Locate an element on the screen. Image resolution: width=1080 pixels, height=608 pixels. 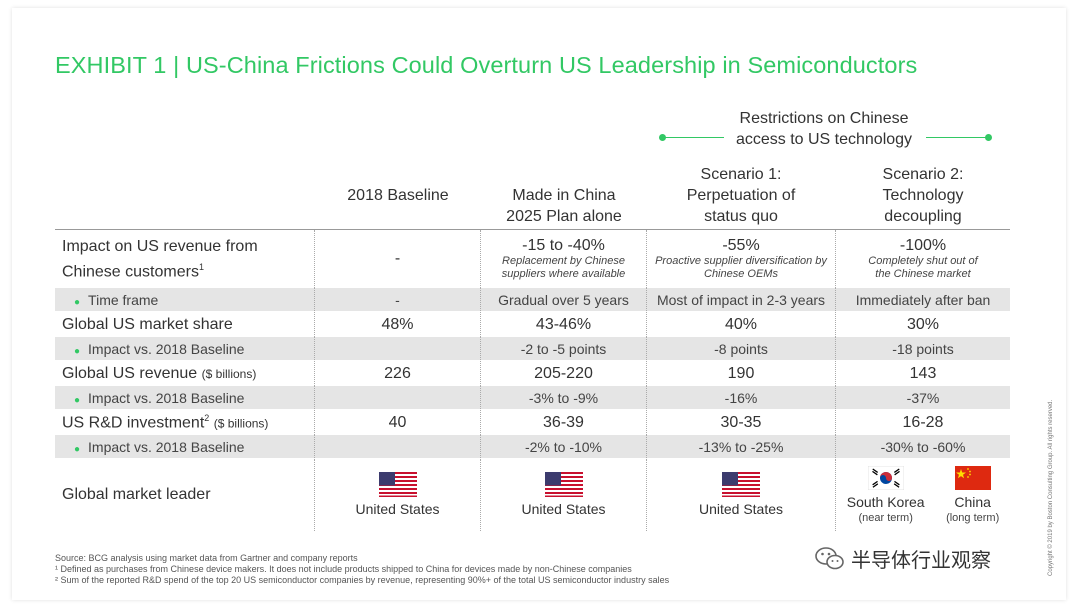
cell-time-frame-baseline: - is located at coordinates (397, 299).